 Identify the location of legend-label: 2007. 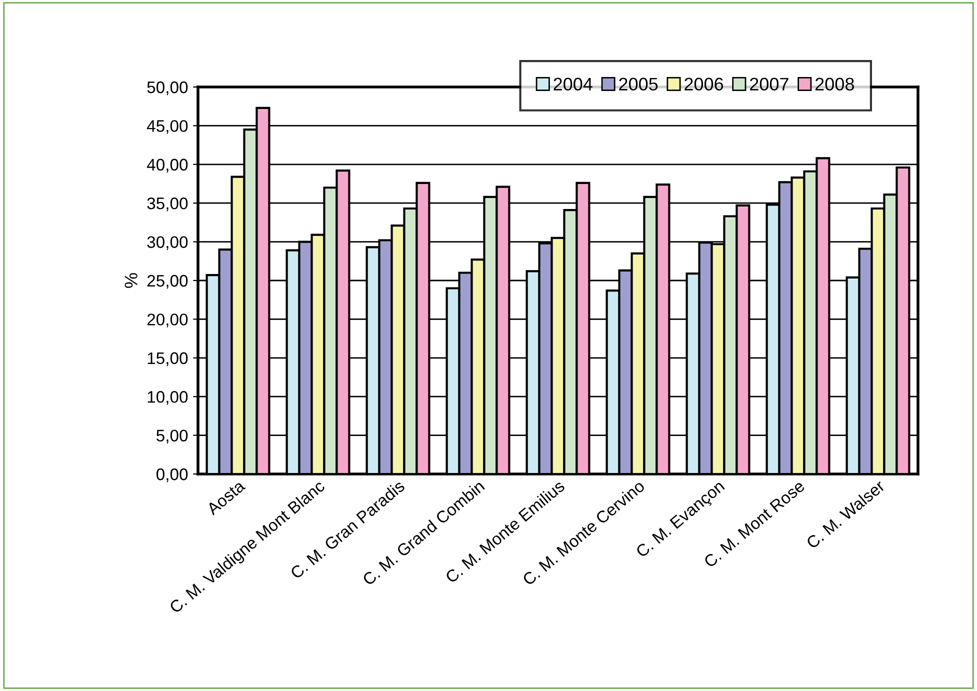
(769, 84).